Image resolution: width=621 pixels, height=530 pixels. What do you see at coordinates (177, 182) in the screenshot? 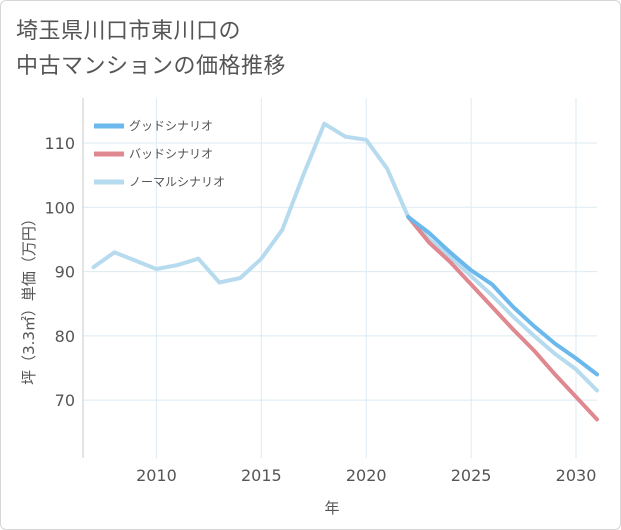
I see `legend-label: ノーマルシナリオ` at bounding box center [177, 182].